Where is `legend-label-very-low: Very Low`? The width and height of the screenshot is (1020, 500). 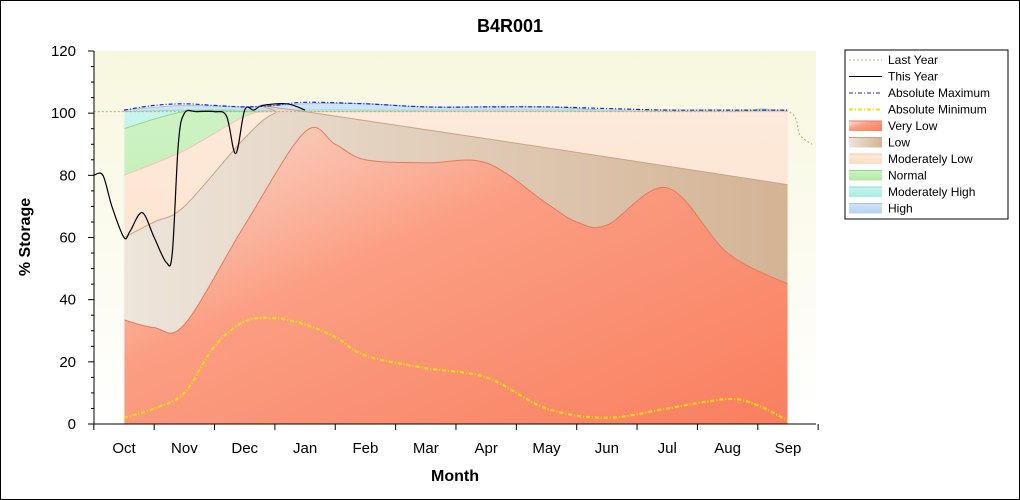 legend-label-very-low: Very Low is located at coordinates (913, 126).